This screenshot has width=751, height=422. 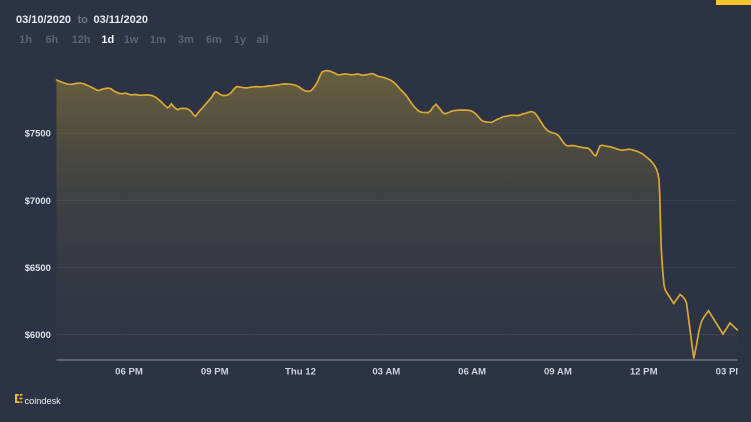 What do you see at coordinates (129, 372) in the screenshot?
I see `svg-text: 06 PM` at bounding box center [129, 372].